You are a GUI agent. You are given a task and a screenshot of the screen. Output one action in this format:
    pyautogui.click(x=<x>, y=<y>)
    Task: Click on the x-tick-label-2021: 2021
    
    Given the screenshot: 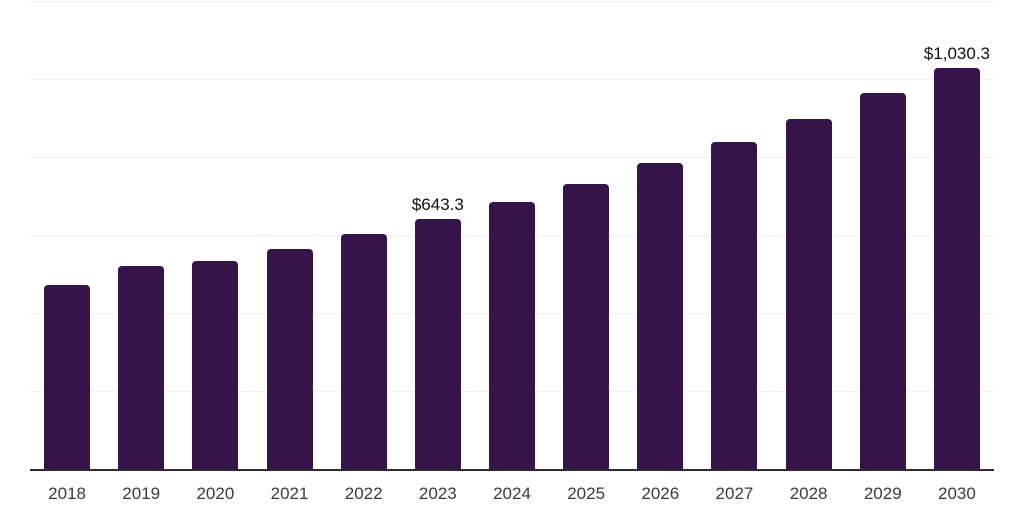 What is the action you would take?
    pyautogui.click(x=289, y=493)
    